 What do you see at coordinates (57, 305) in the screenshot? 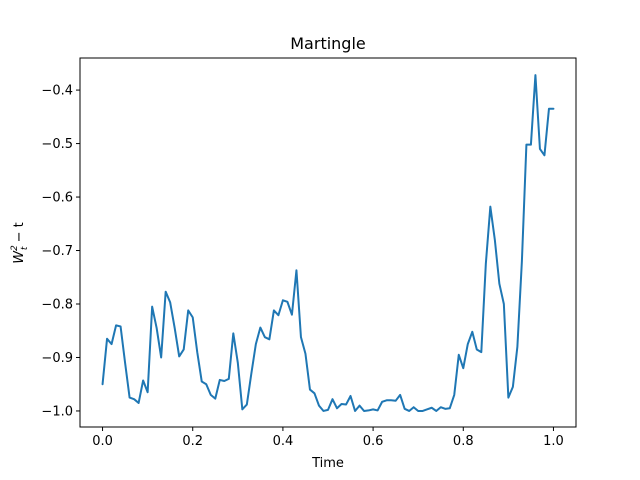
I see `y-tick-label: −0.8` at bounding box center [57, 305].